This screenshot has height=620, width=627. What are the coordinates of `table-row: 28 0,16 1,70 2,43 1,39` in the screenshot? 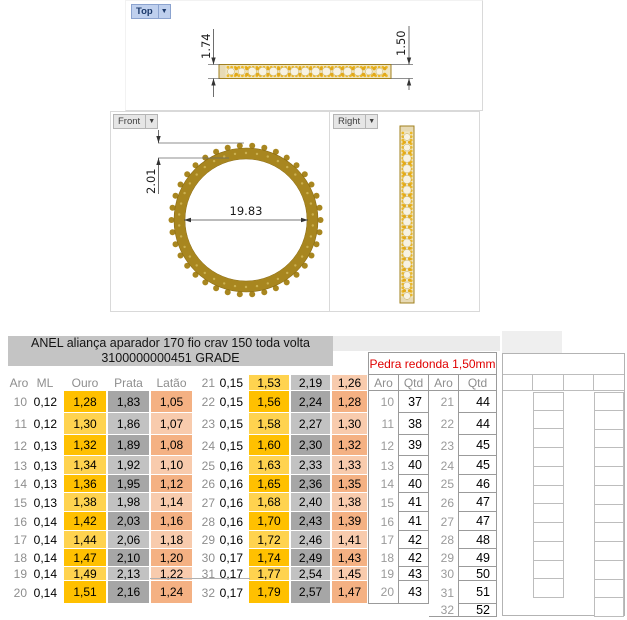 It's located at (283, 521).